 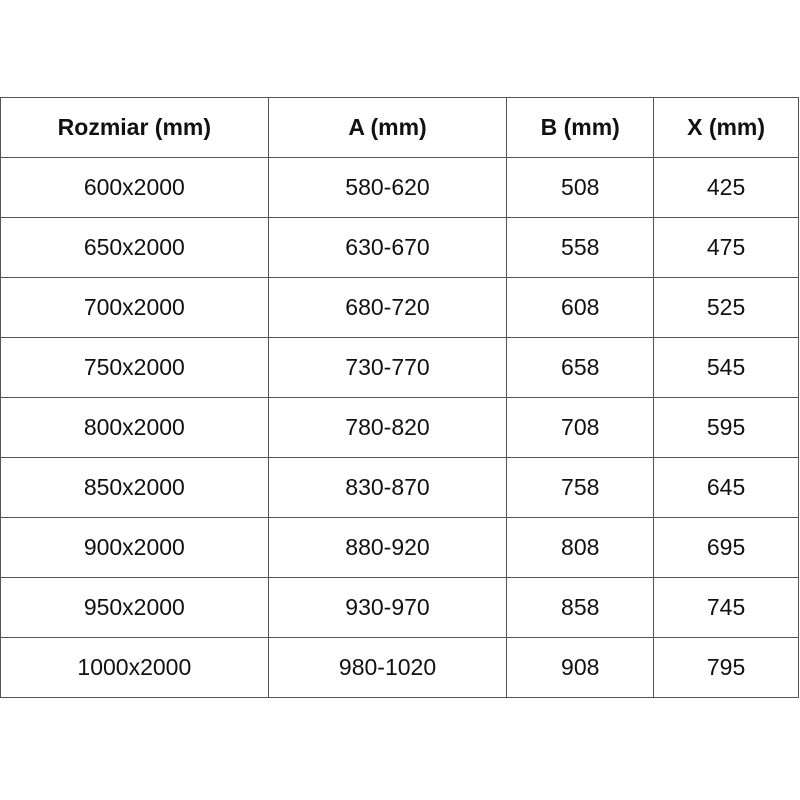 I want to click on table-row: 800x2000 780-820 708 595, so click(x=399, y=427).